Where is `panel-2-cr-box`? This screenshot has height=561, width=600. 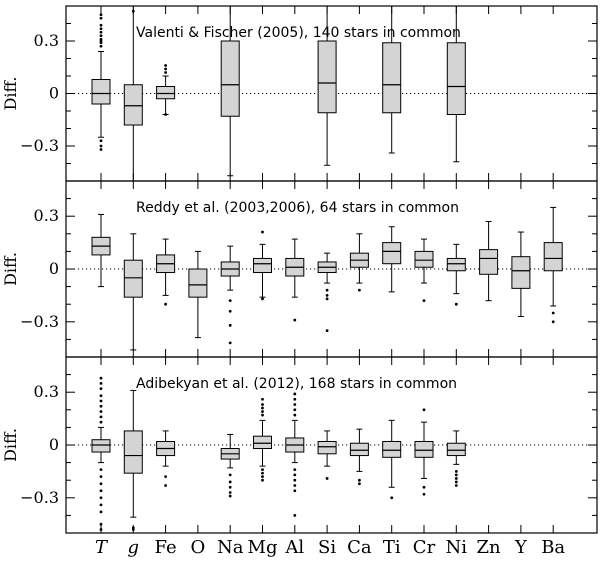
panel-2-cr-box is located at coordinates (424, 259).